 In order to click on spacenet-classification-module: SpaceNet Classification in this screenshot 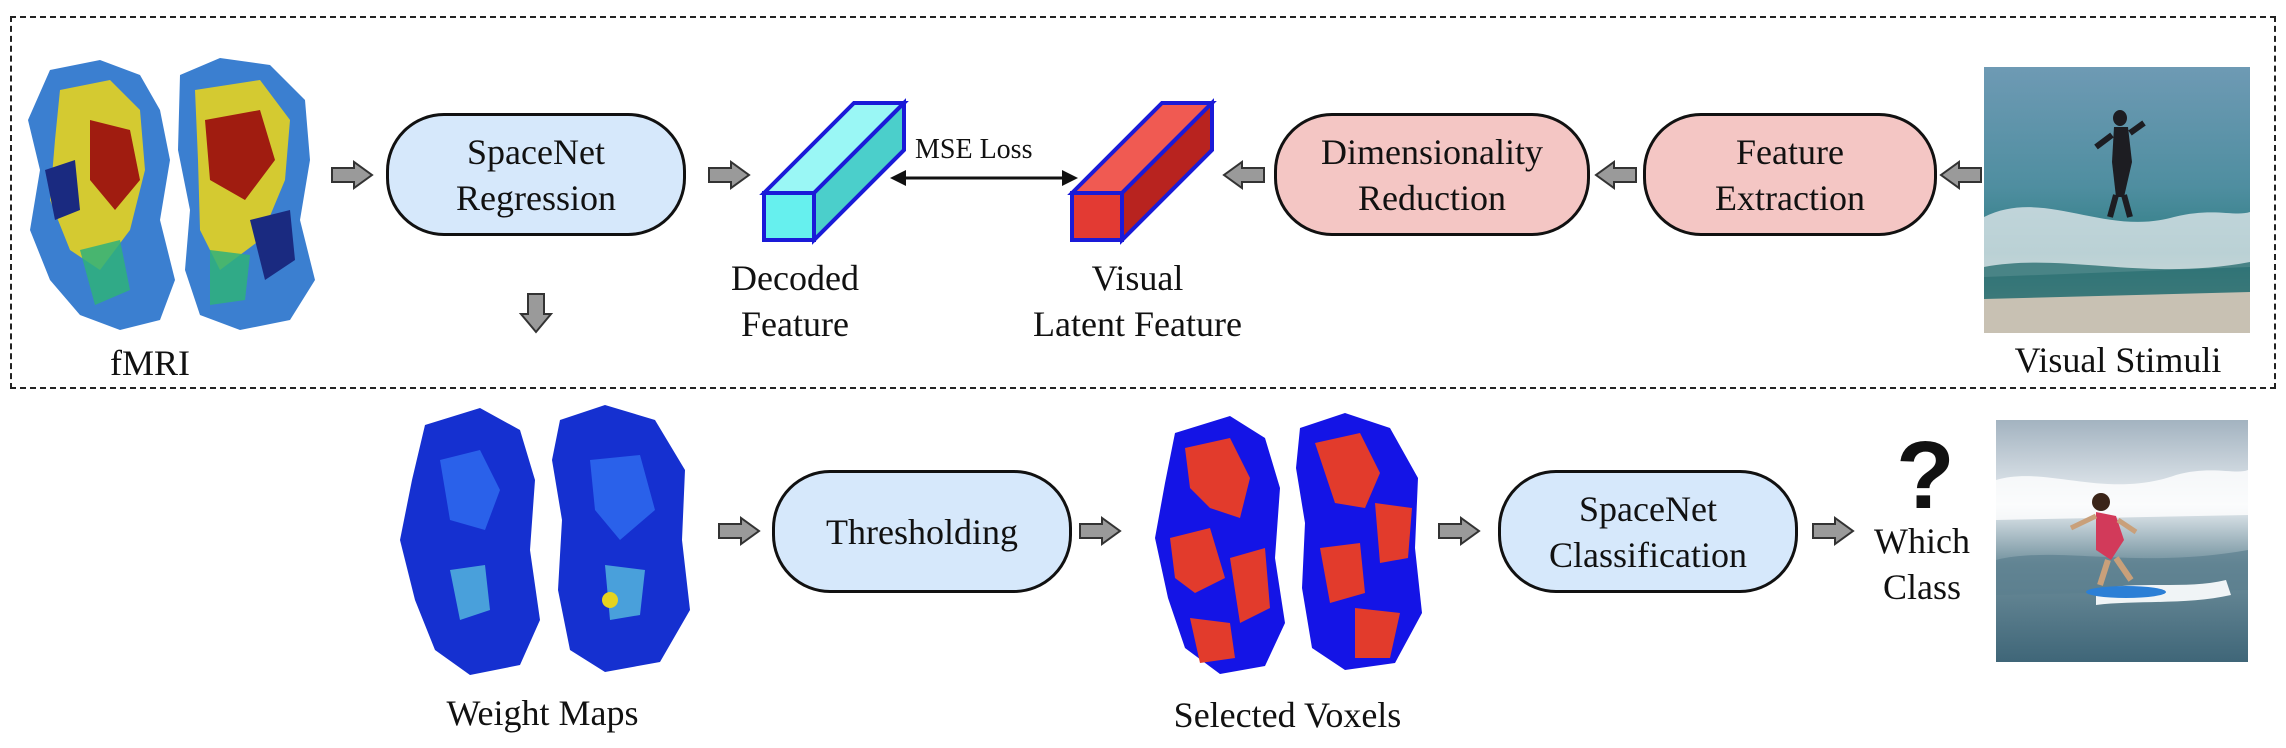, I will do `click(1648, 531)`.